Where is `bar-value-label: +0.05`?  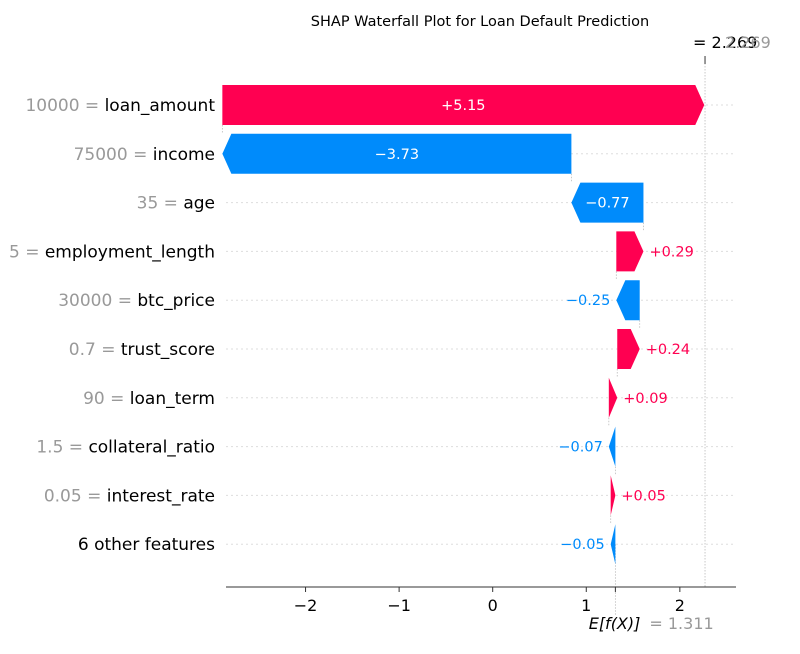
bar-value-label: +0.05 is located at coordinates (643, 496).